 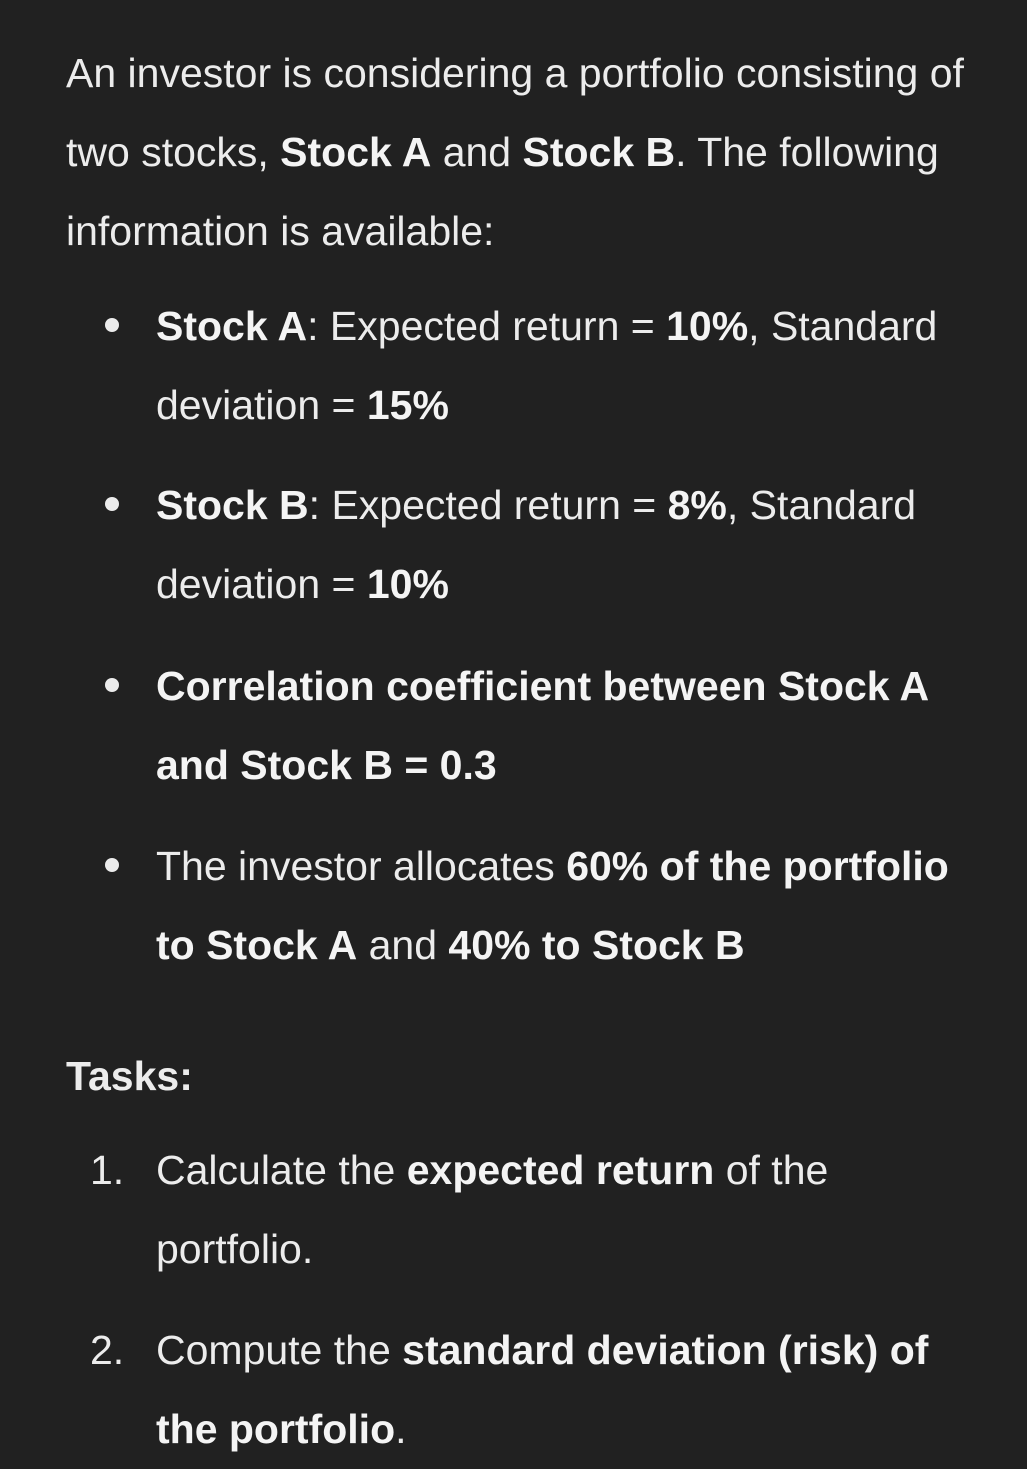 What do you see at coordinates (279, 1350) in the screenshot?
I see `task-2-text-1: Compute the` at bounding box center [279, 1350].